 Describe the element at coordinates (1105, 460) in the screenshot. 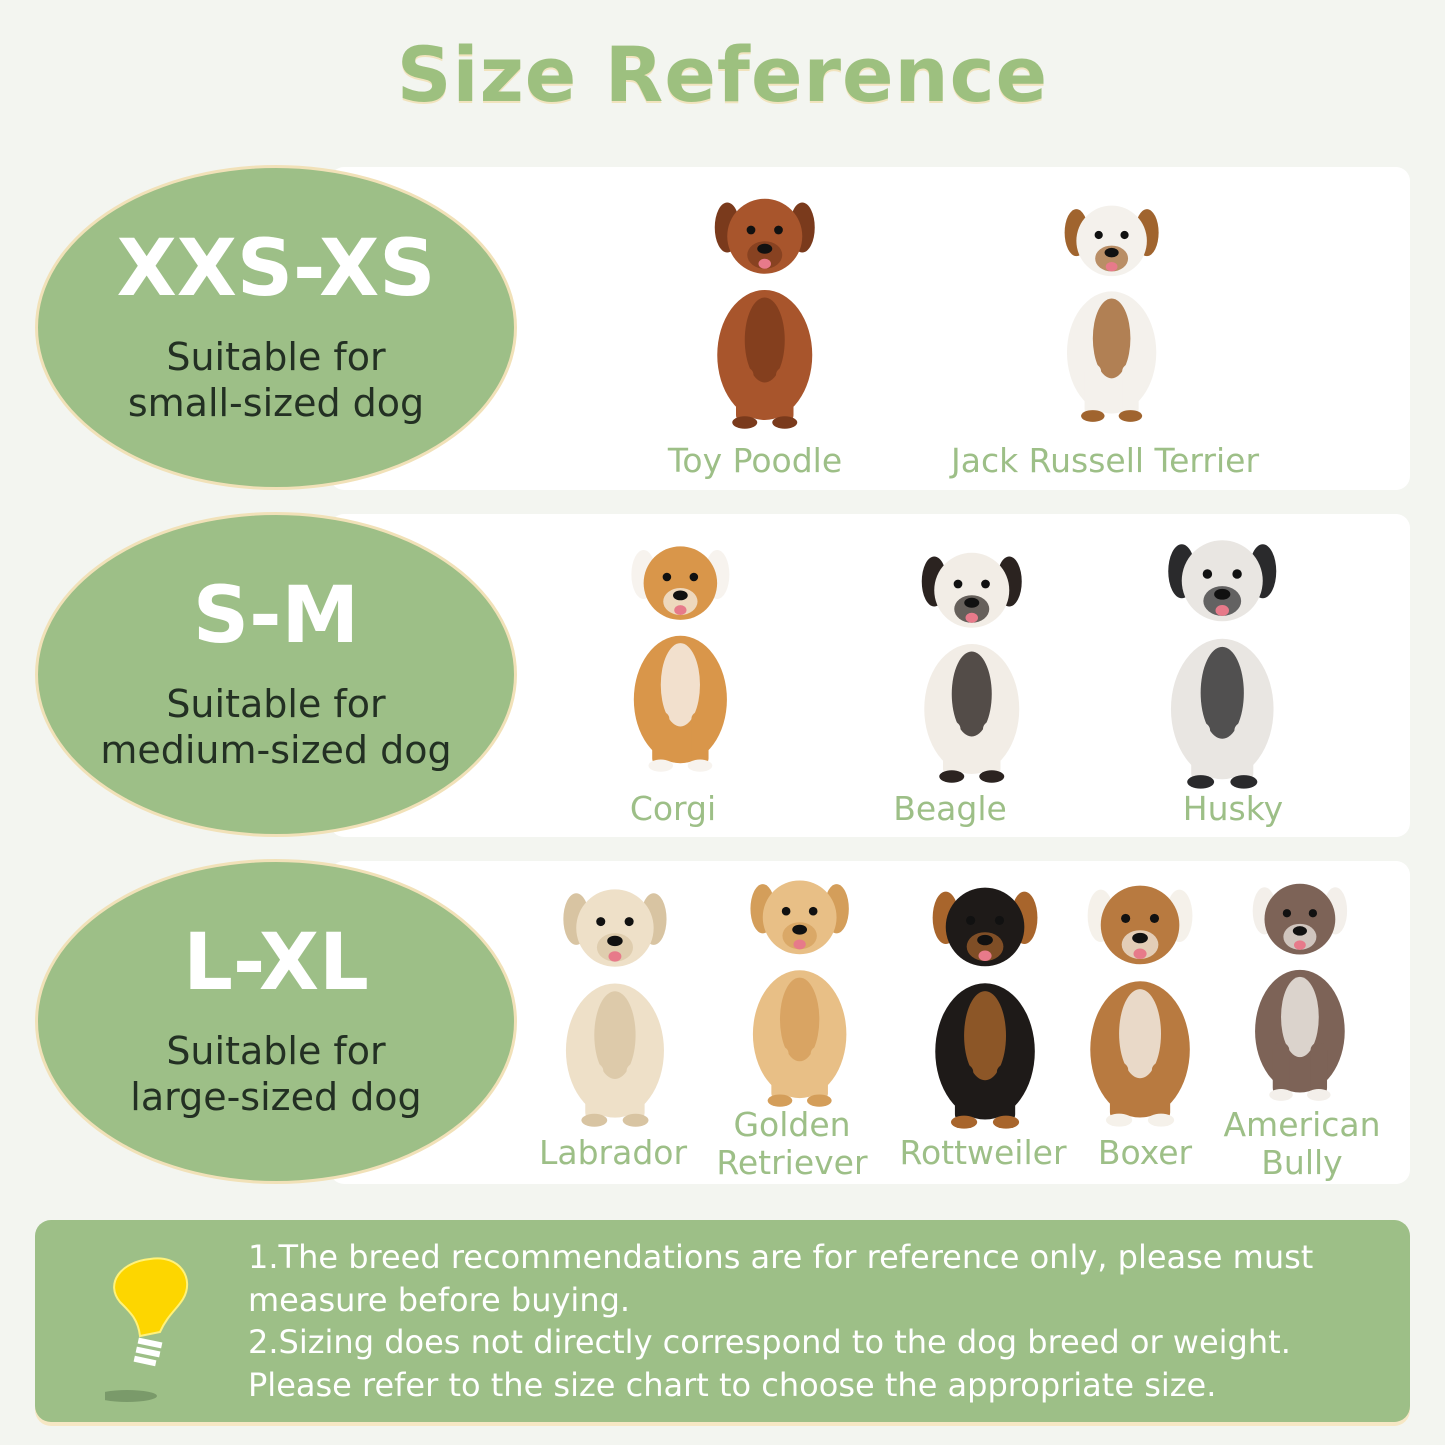

I see `breed-label: Jack Russell Terrier` at that location.